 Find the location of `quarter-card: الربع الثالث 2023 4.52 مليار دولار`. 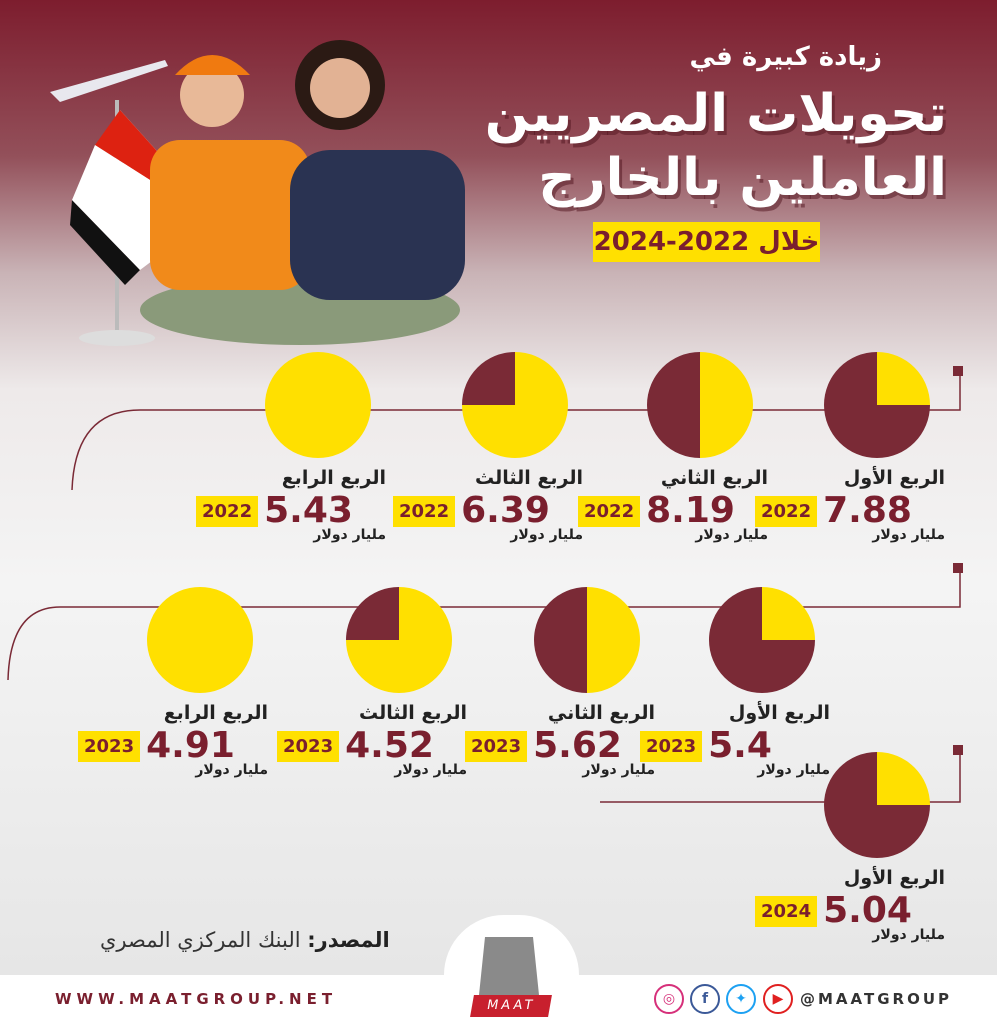

quarter-card: الربع الثالث 2023 4.52 مليار دولار is located at coordinates (372, 740).